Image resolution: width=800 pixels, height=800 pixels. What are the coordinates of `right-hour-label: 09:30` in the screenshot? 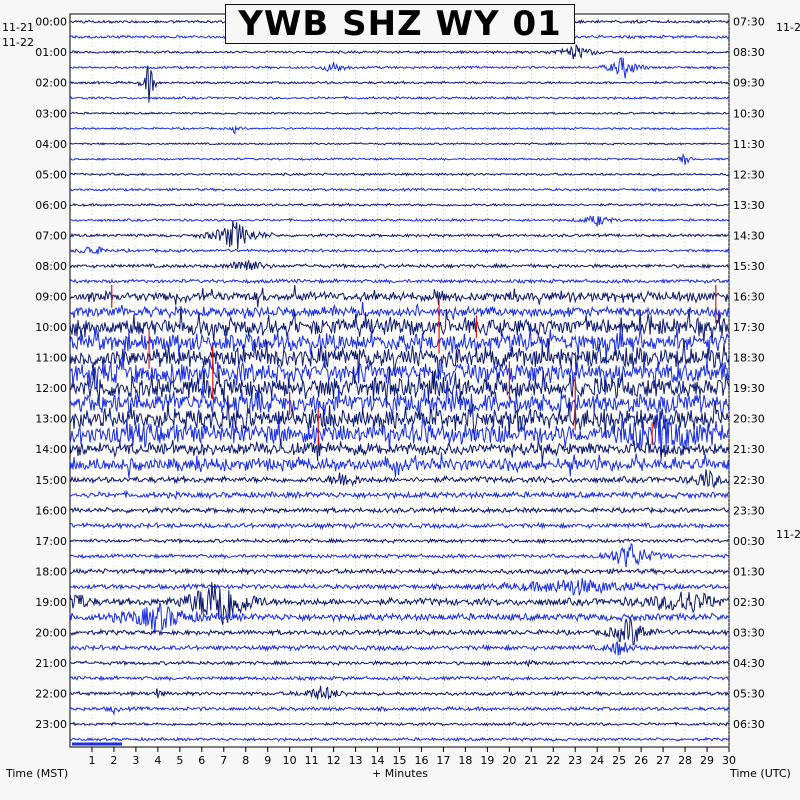 It's located at (749, 83).